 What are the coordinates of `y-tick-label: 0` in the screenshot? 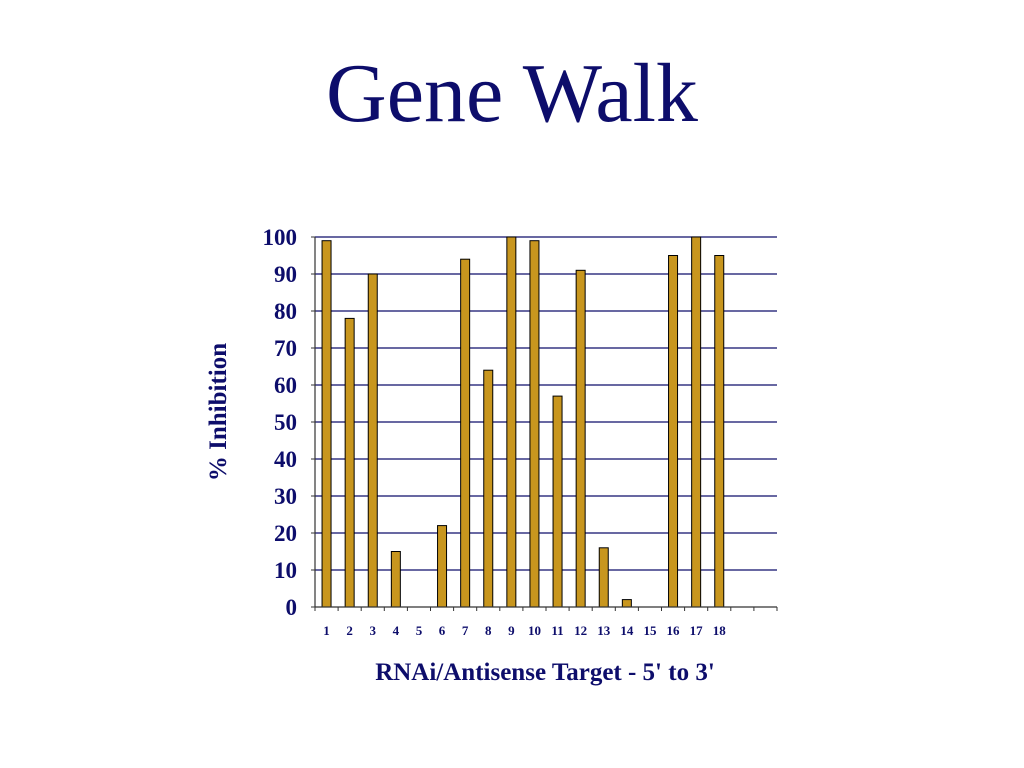 It's located at (292, 607).